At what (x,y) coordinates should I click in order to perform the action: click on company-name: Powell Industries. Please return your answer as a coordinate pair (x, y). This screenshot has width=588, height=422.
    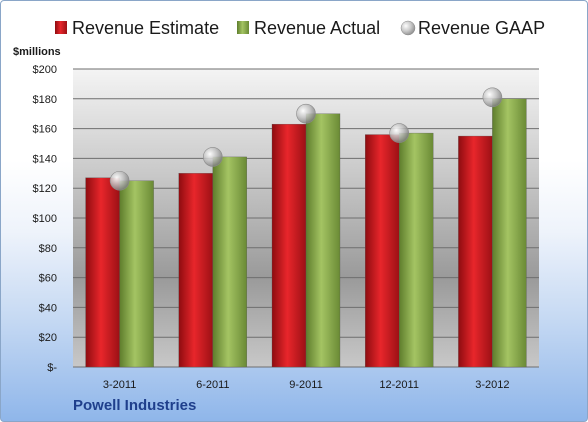
    Looking at the image, I should click on (135, 405).